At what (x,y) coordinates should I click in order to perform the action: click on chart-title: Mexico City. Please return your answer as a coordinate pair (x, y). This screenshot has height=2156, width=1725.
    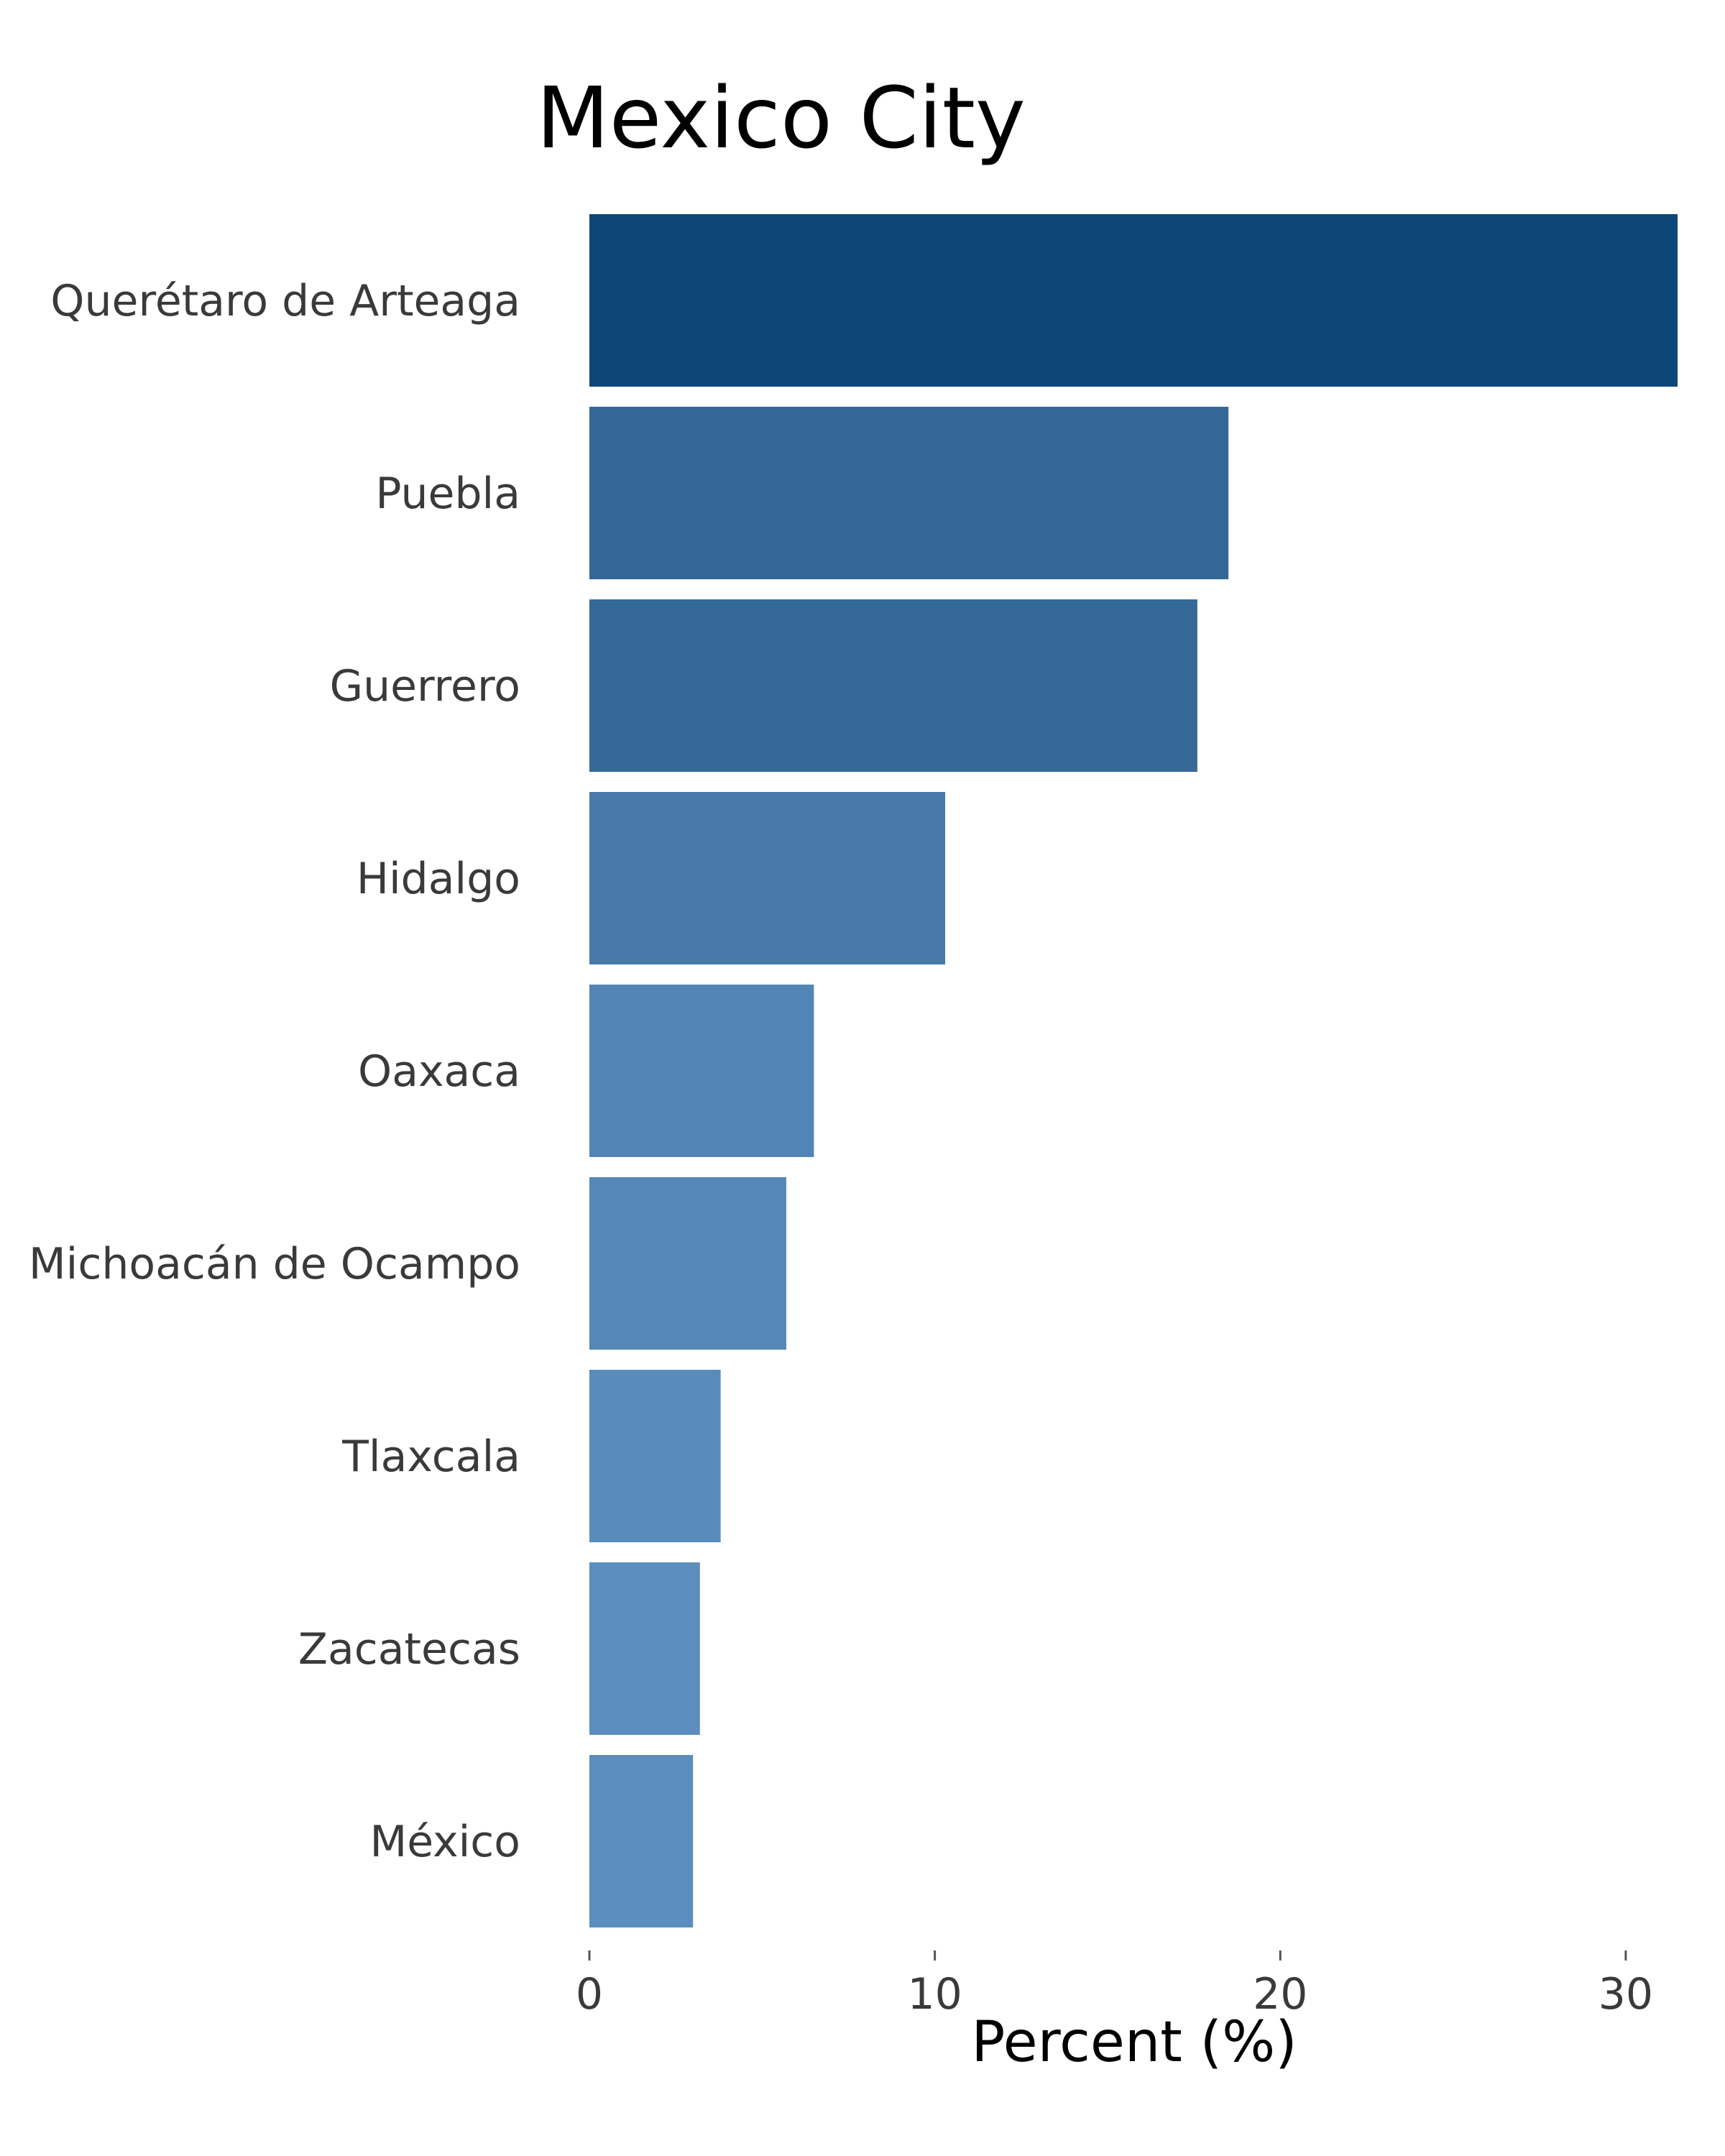
    Looking at the image, I should click on (781, 118).